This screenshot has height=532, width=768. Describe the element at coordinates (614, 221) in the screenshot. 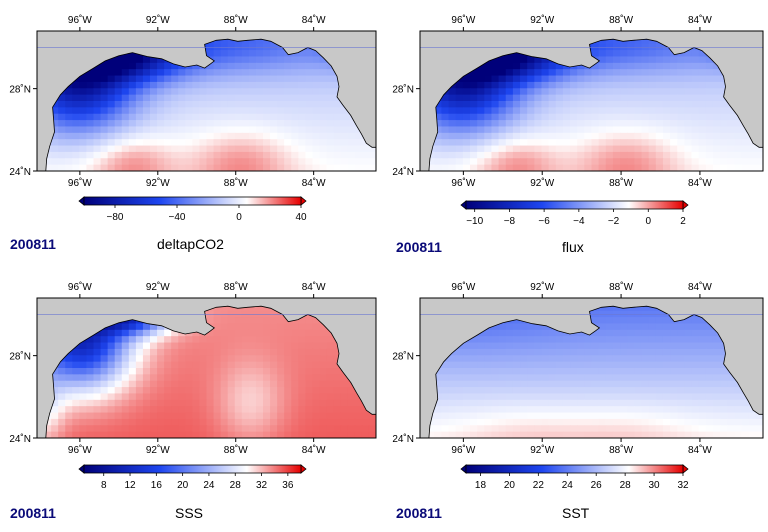

I see `colorbar-tick-label: −2` at that location.